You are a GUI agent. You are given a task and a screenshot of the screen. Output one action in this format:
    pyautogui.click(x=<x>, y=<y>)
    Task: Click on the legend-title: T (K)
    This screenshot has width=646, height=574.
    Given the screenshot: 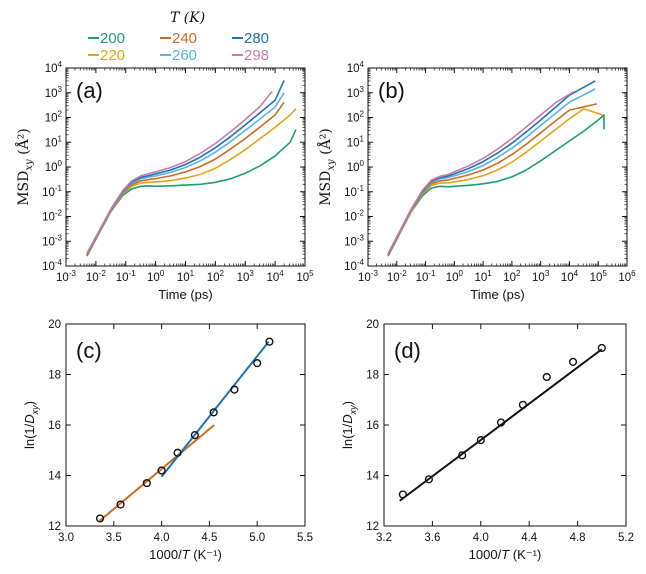 What is the action you would take?
    pyautogui.click(x=187, y=18)
    